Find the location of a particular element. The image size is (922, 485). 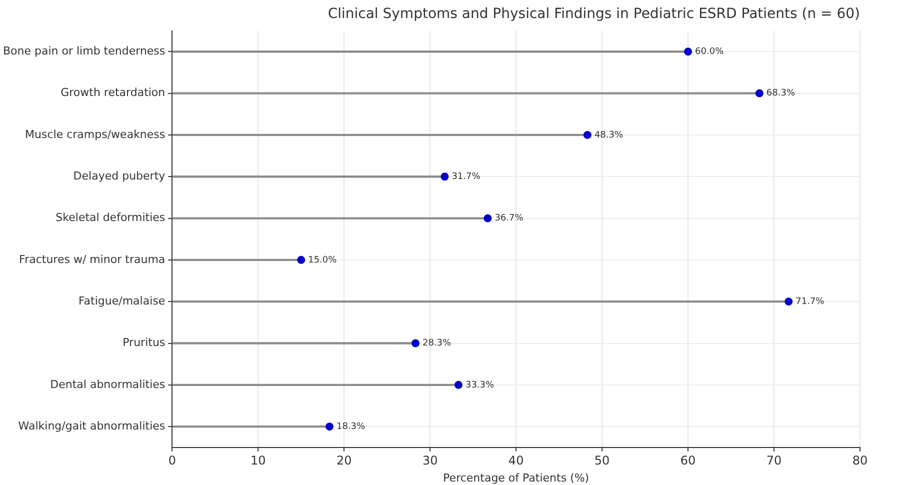

y-tick-label: Skeletal deformities is located at coordinates (111, 217).